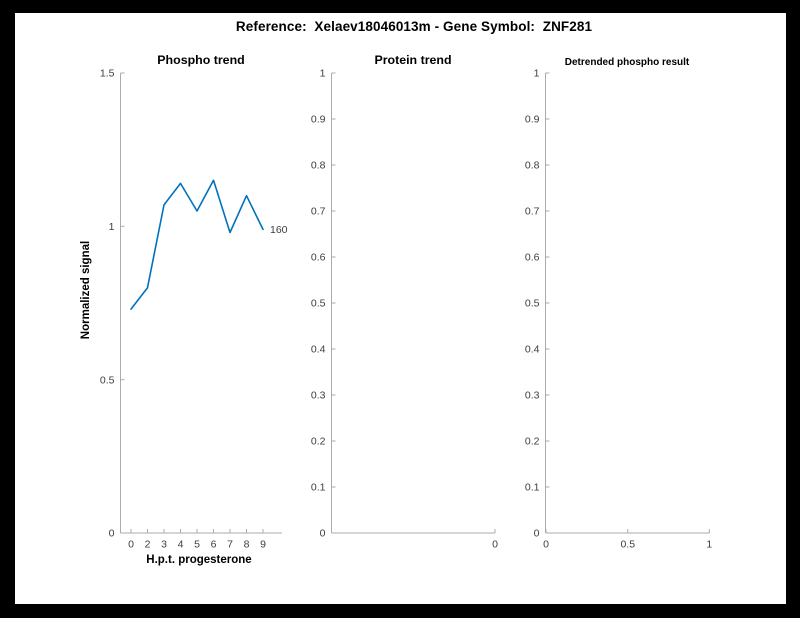 The width and height of the screenshot is (800, 618). Describe the element at coordinates (709, 545) in the screenshot. I see `x-tick-label: 1` at that location.